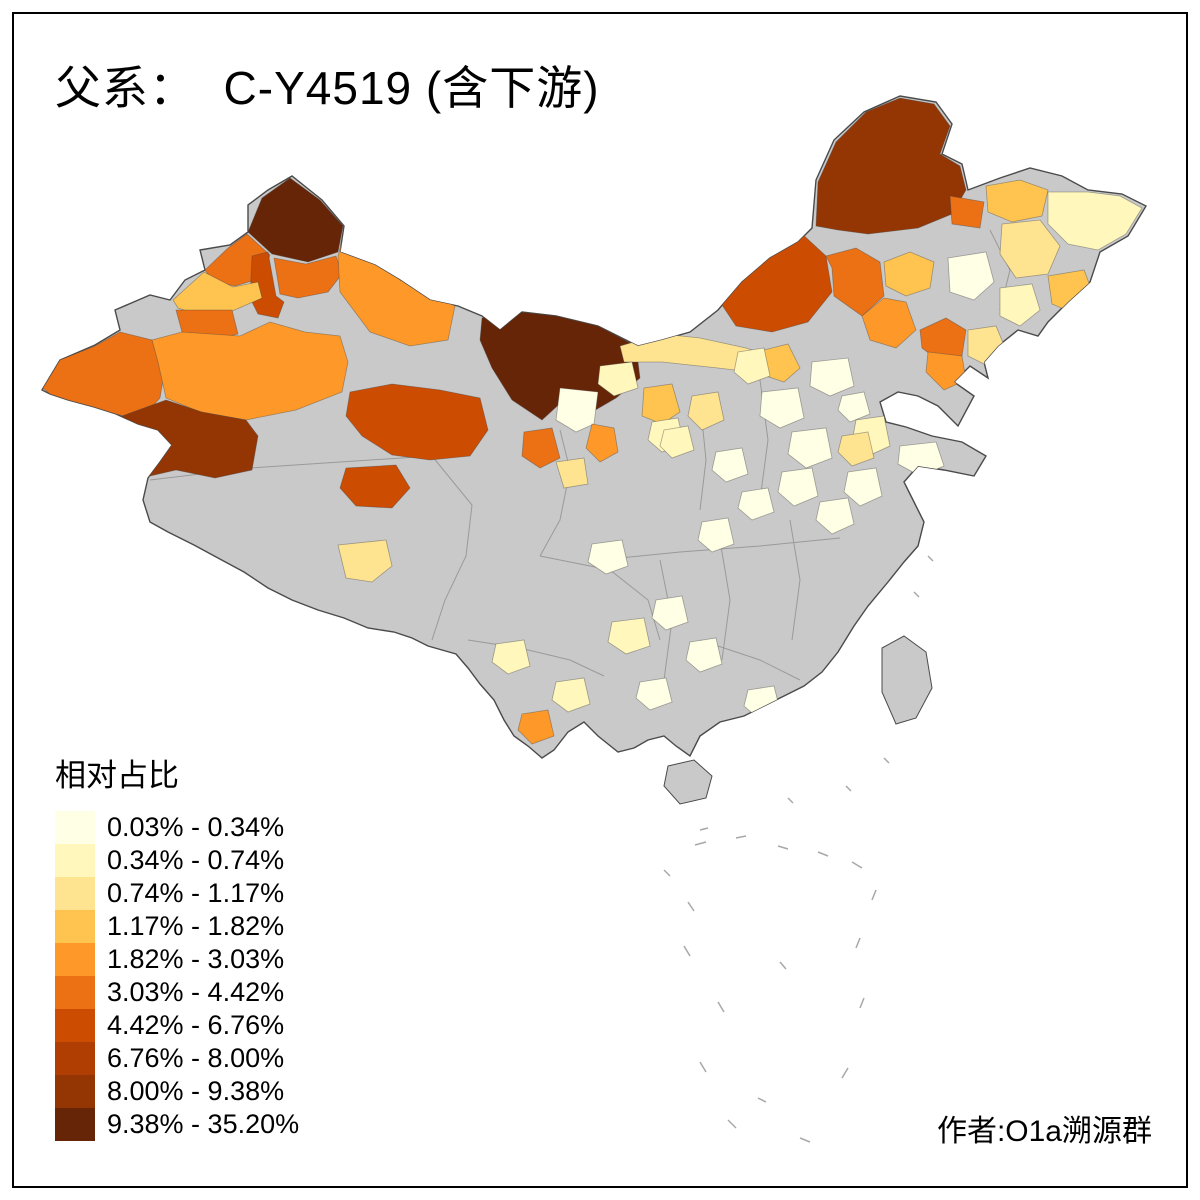 This screenshot has width=1200, height=1200. What do you see at coordinates (511, 657) in the screenshot?
I see `map-region-yunnan-w` at bounding box center [511, 657].